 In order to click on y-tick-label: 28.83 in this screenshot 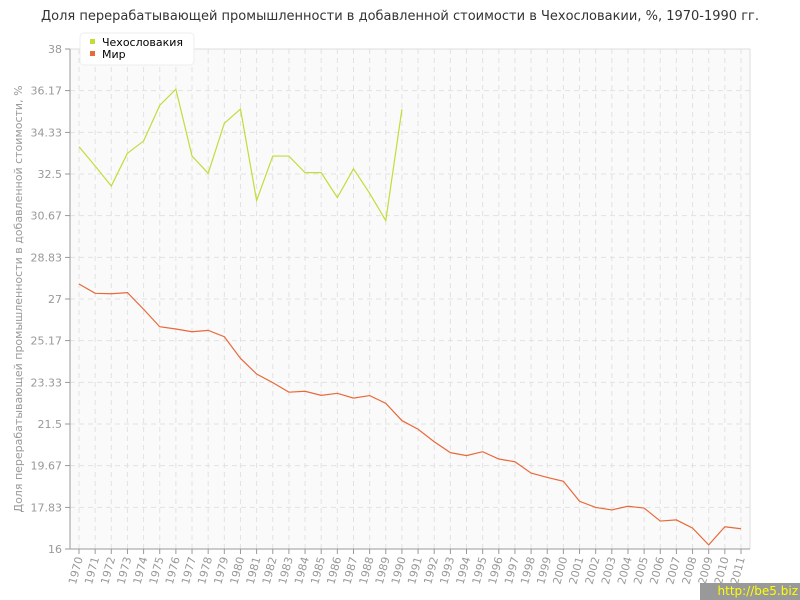, I will do `click(47, 257)`.